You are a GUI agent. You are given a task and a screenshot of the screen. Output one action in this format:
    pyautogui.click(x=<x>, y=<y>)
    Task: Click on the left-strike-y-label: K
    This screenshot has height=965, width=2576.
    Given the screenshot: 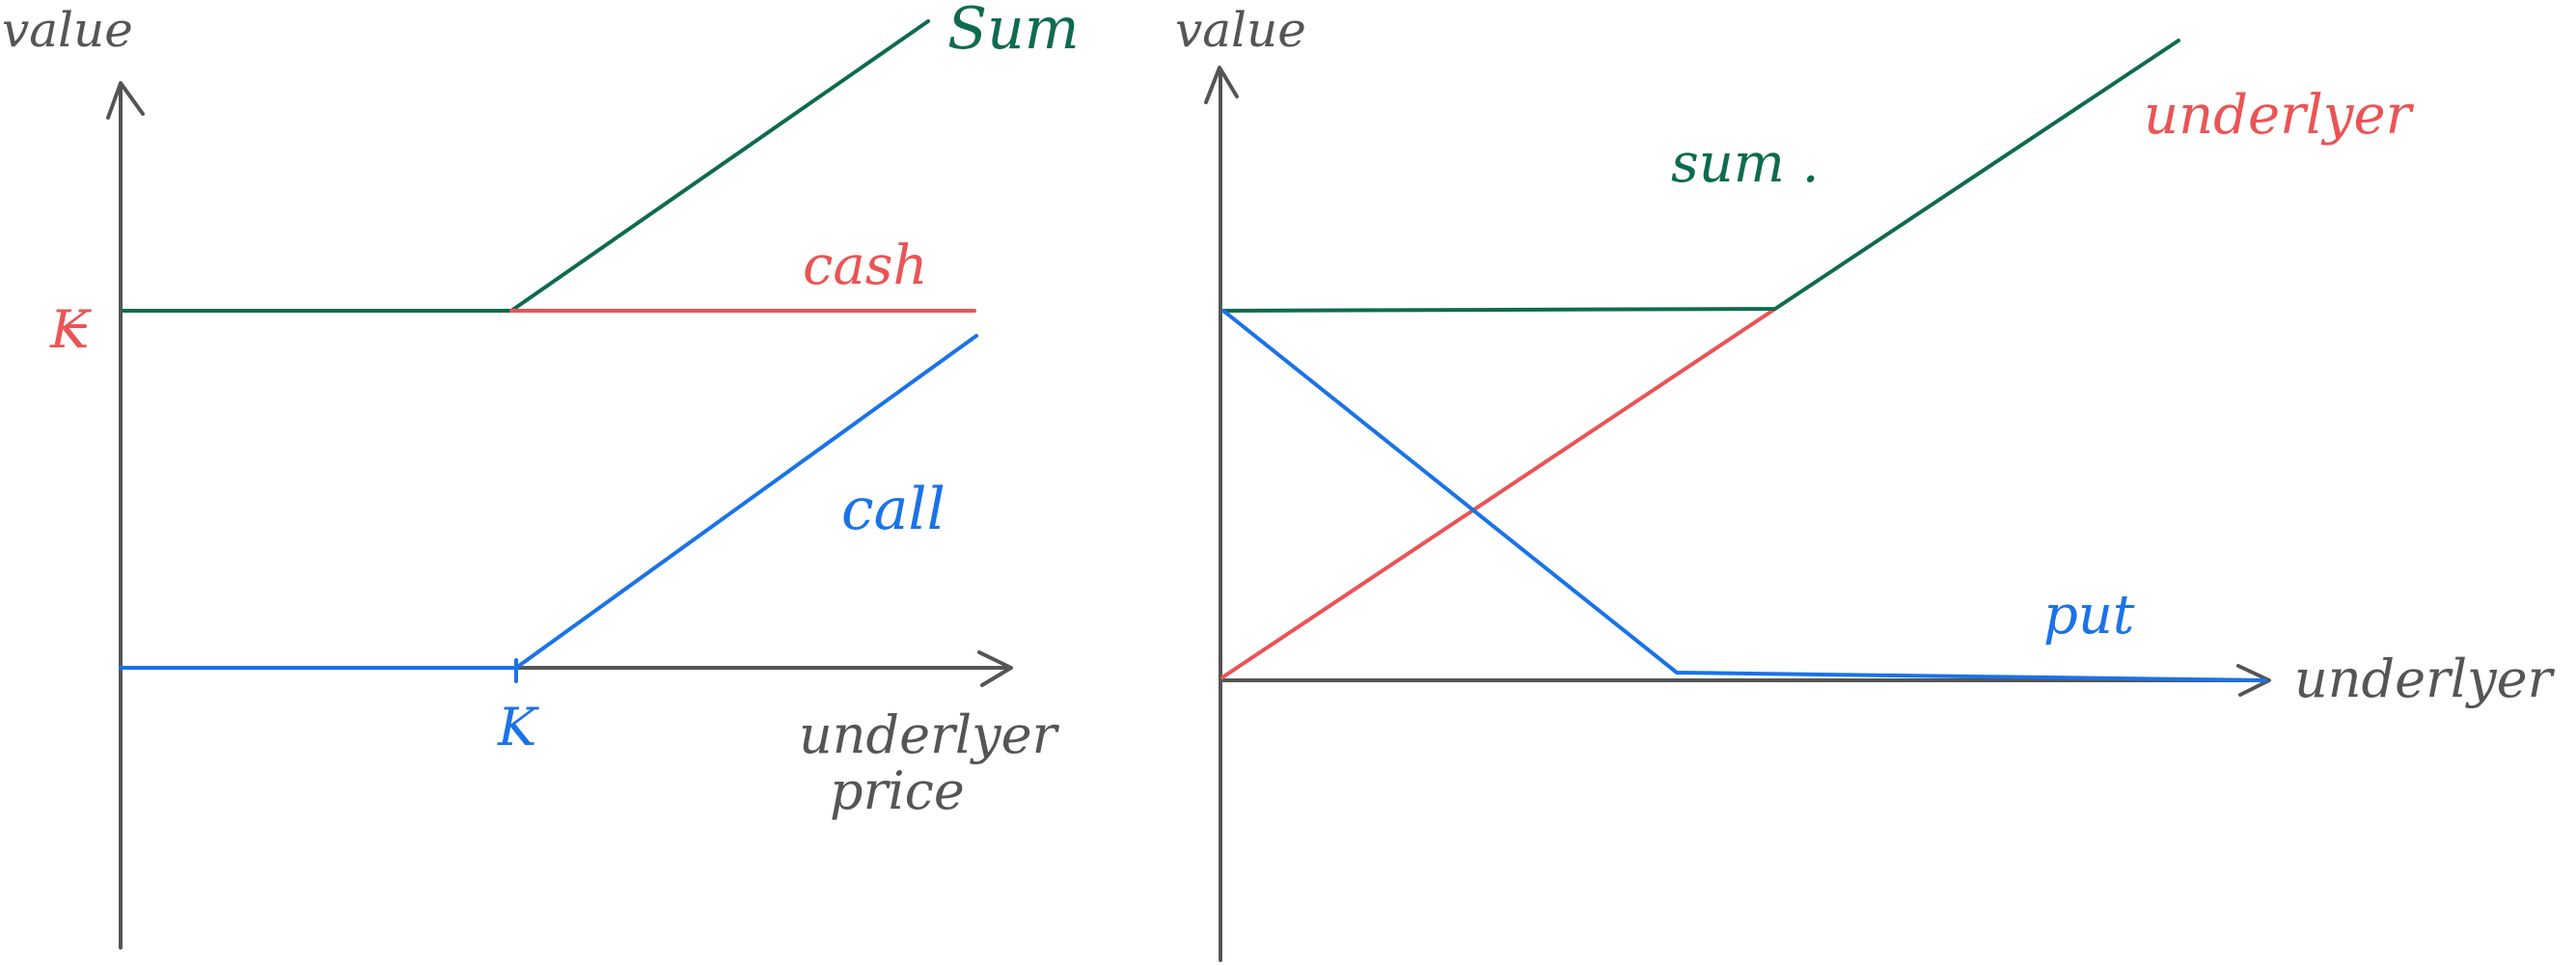 What is the action you would take?
    pyautogui.click(x=70, y=329)
    